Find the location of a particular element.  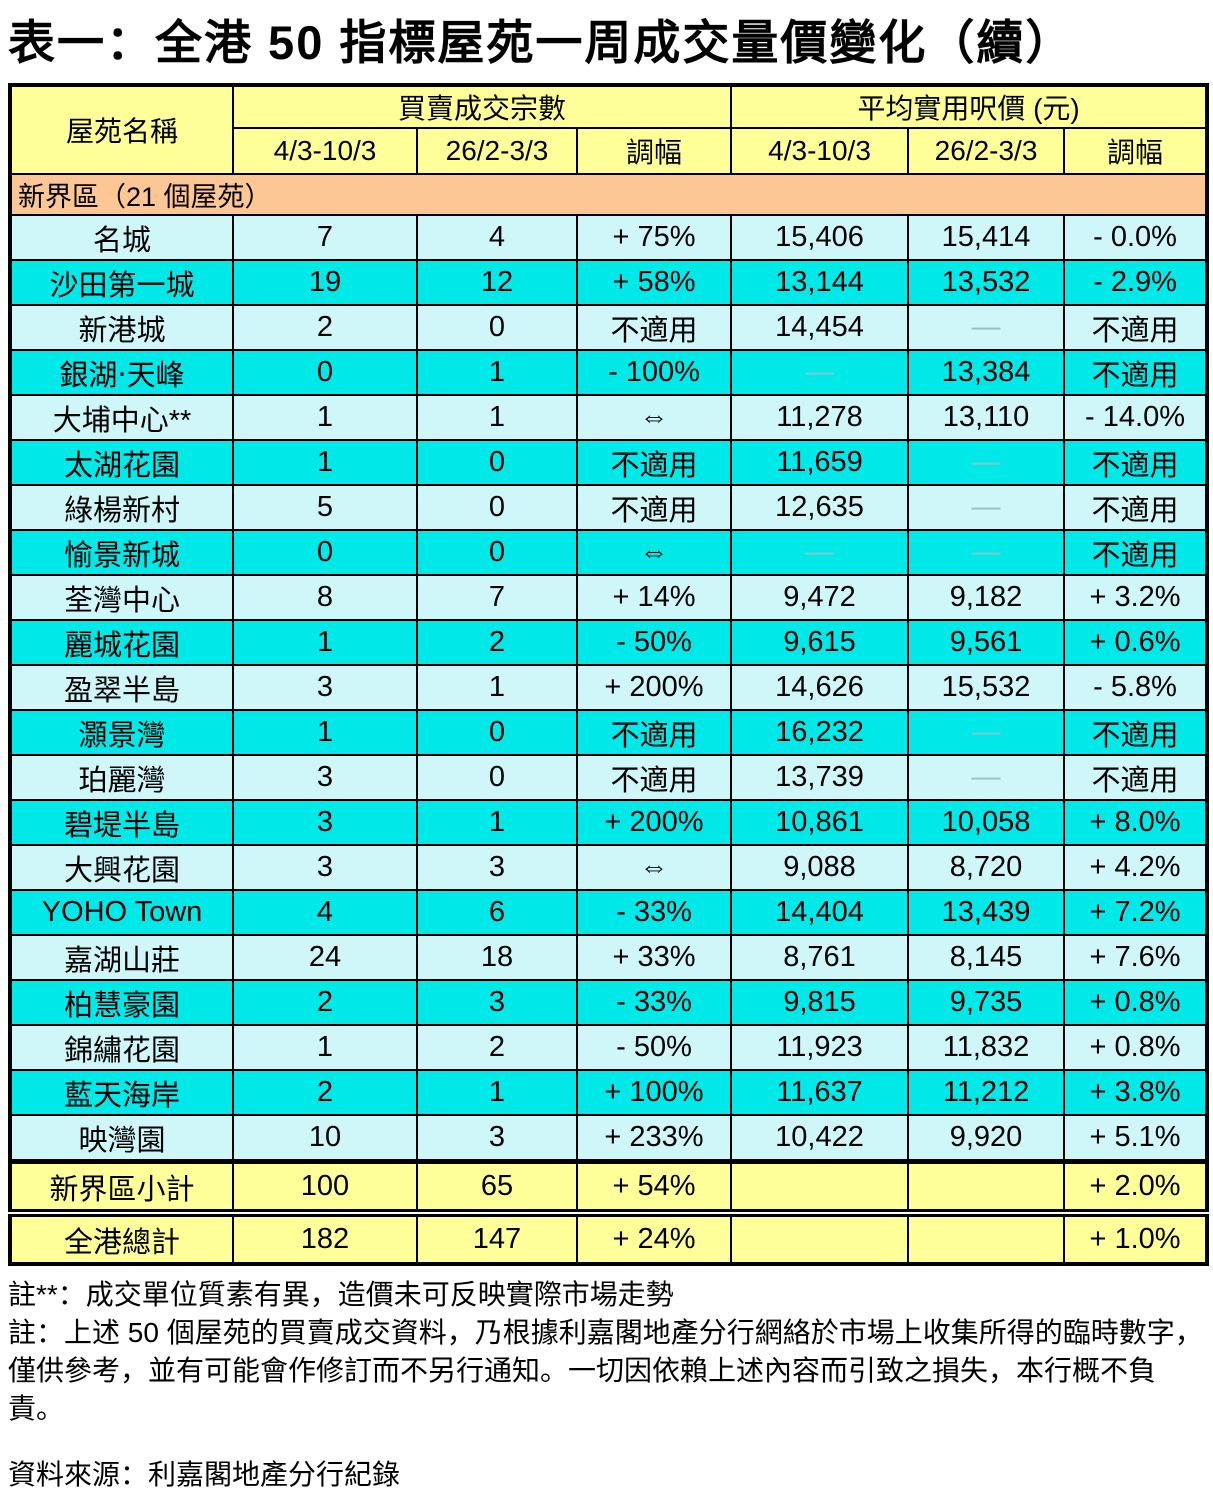

table-row: 荃灣中心 8 7 + 14% 9,472 9,182 + 3.2% is located at coordinates (609, 597).